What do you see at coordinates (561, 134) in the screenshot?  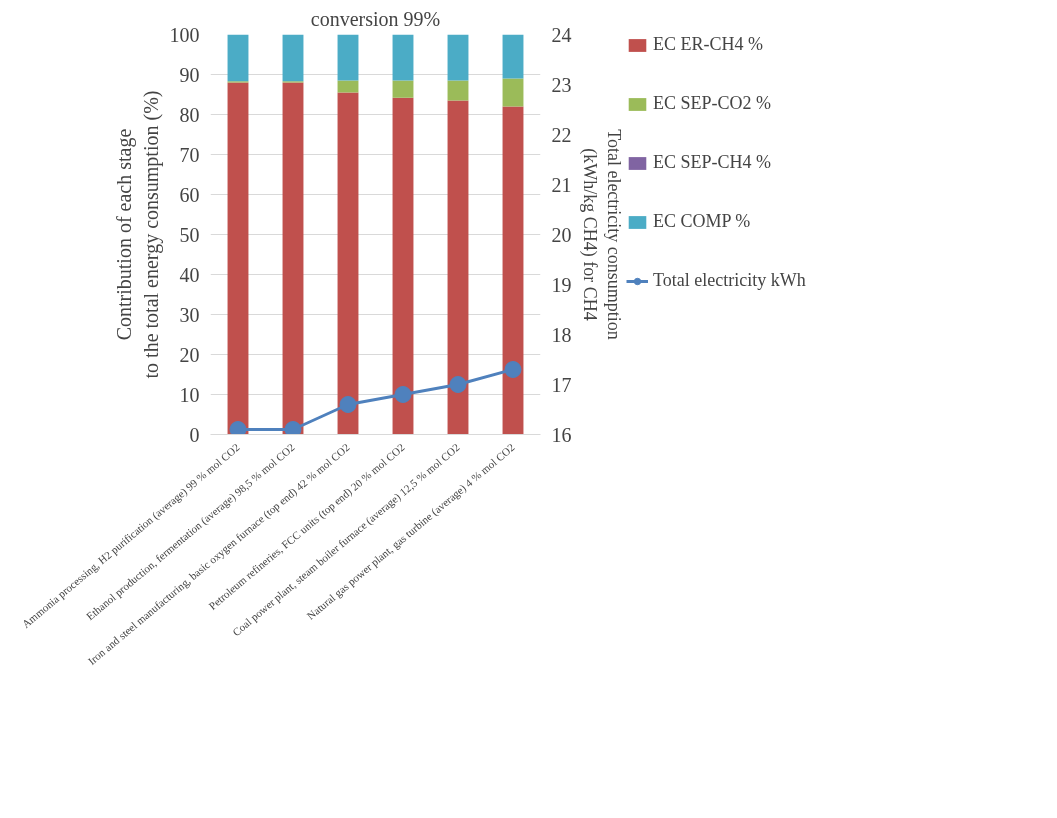 I see `y2-tick-label: 22` at bounding box center [561, 134].